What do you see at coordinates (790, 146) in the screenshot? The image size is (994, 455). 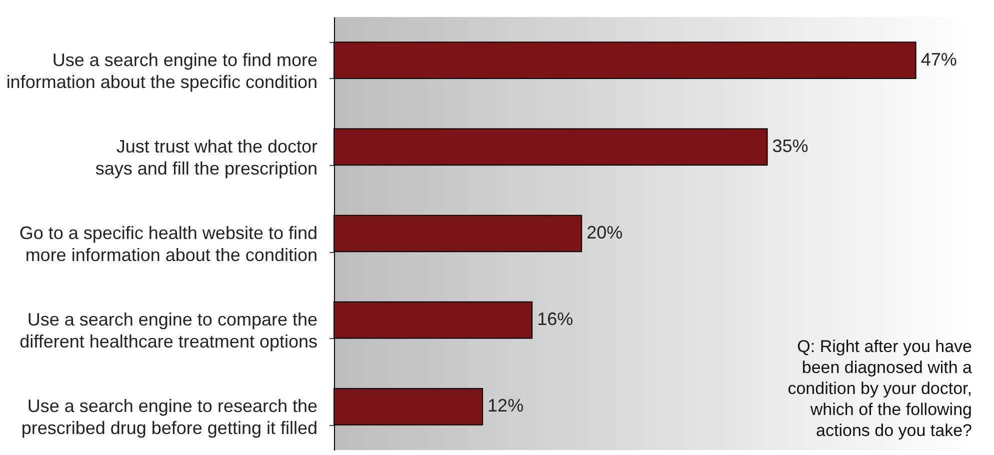 I see `data-label: 35%` at bounding box center [790, 146].